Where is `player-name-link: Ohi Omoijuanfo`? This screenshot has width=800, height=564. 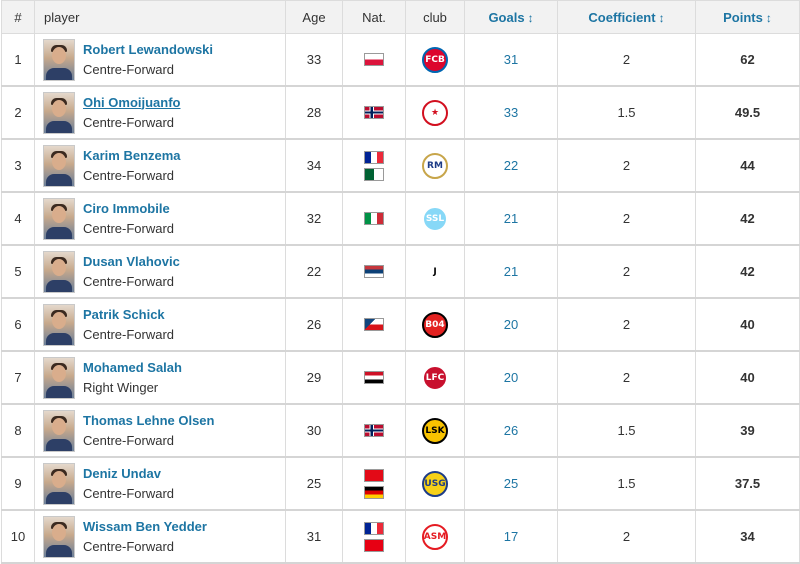 player-name-link: Ohi Omoijuanfo is located at coordinates (132, 102).